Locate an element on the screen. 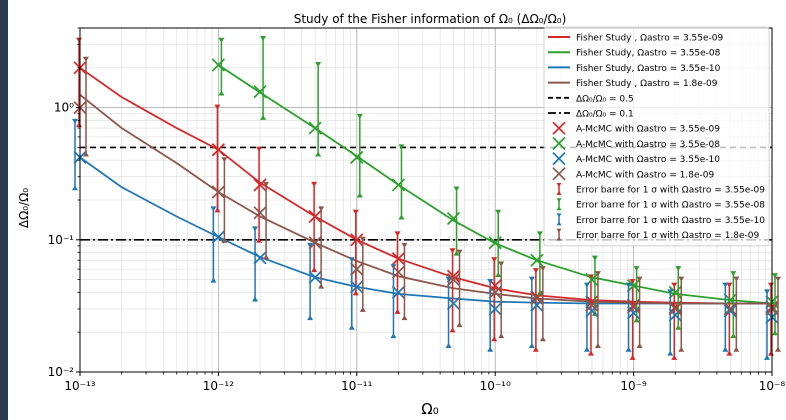 This screenshot has height=420, width=786. legend-label: A-McMC with Ωastro = 3.55e-09 is located at coordinates (648, 130).